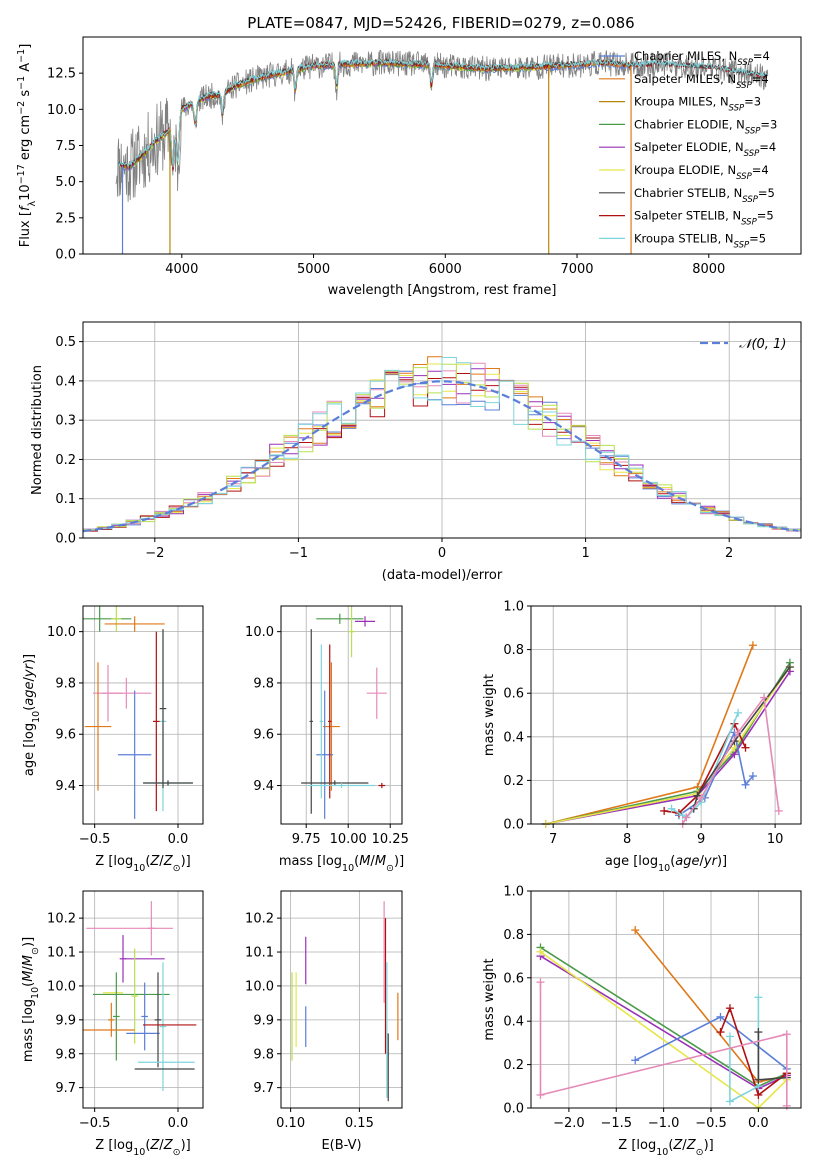  Describe the element at coordinates (701, 172) in the screenshot. I see `legend-label: Kroupa ELODIE, NSSP=4` at that location.